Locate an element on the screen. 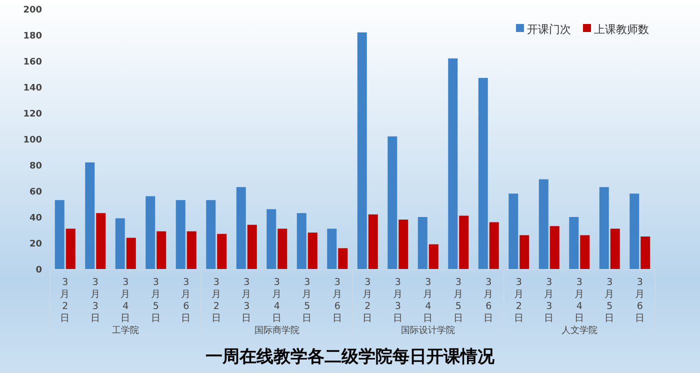 This screenshot has width=700, height=373. text: 一周在线教学各二级学院每日开课情况 is located at coordinates (351, 357).